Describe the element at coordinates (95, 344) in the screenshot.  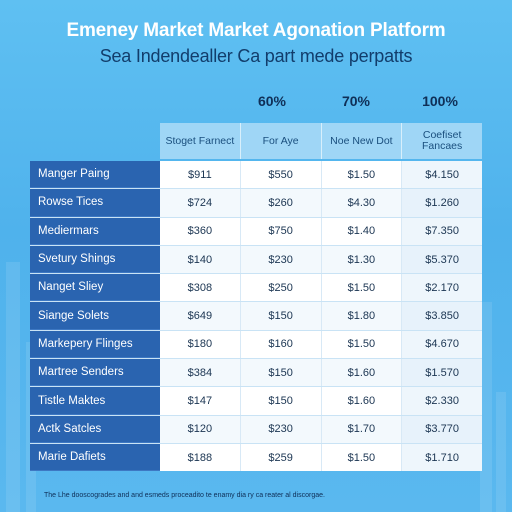
I see `row-label: Markepery Flinges` at that location.